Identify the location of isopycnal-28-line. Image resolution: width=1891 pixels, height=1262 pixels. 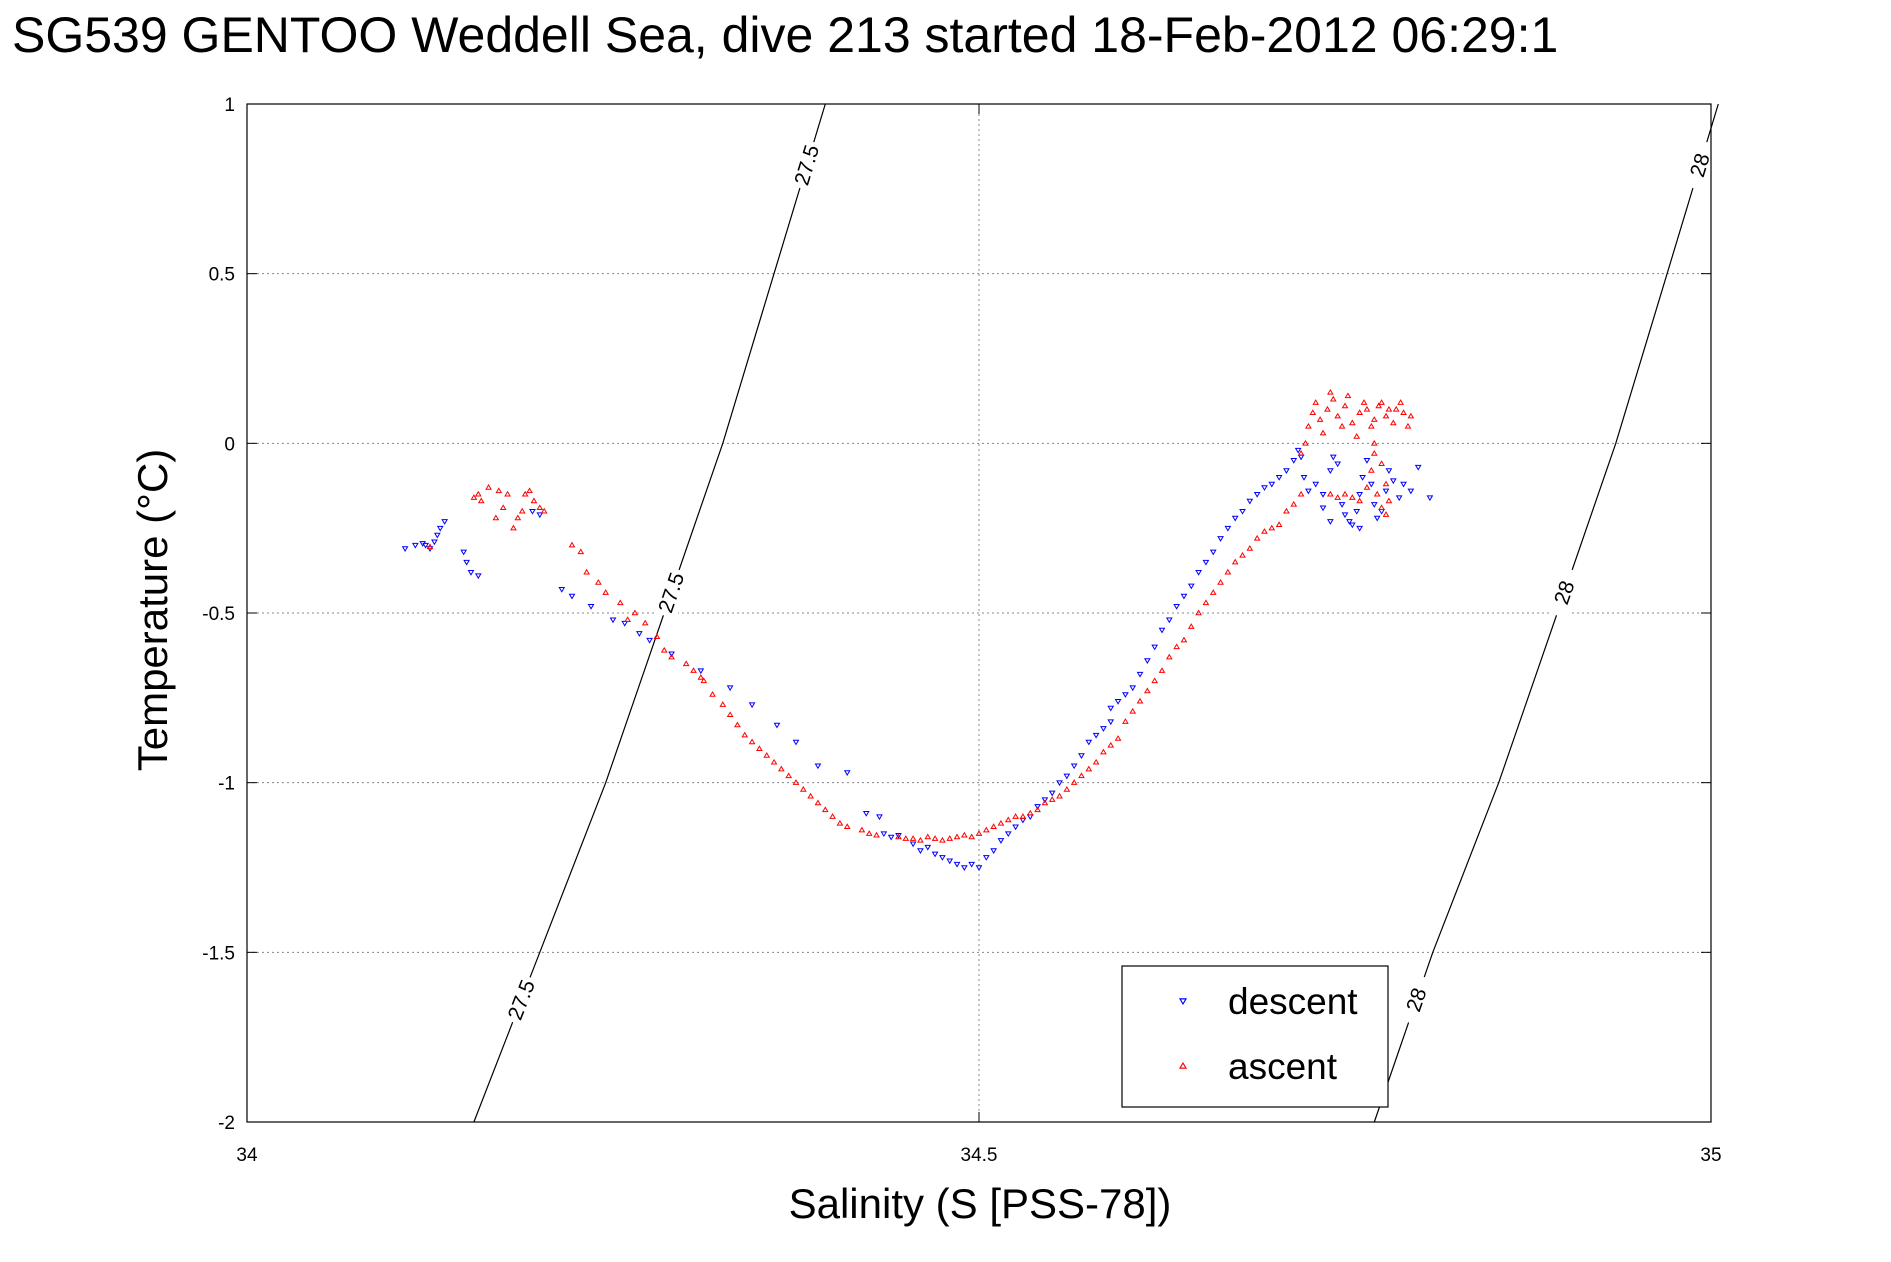
(1546, 613).